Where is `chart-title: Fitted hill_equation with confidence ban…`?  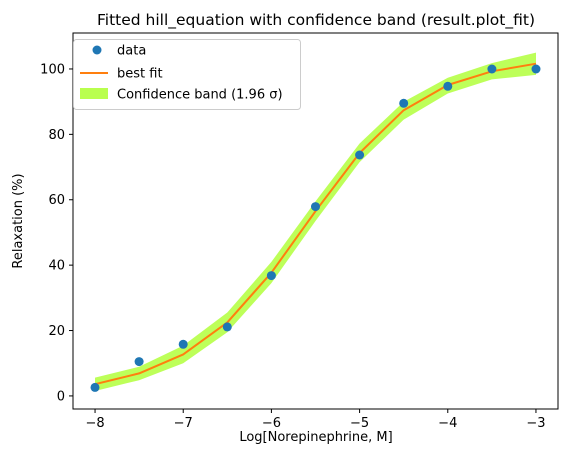
chart-title: Fitted hill_equation with confidence ban… is located at coordinates (316, 20).